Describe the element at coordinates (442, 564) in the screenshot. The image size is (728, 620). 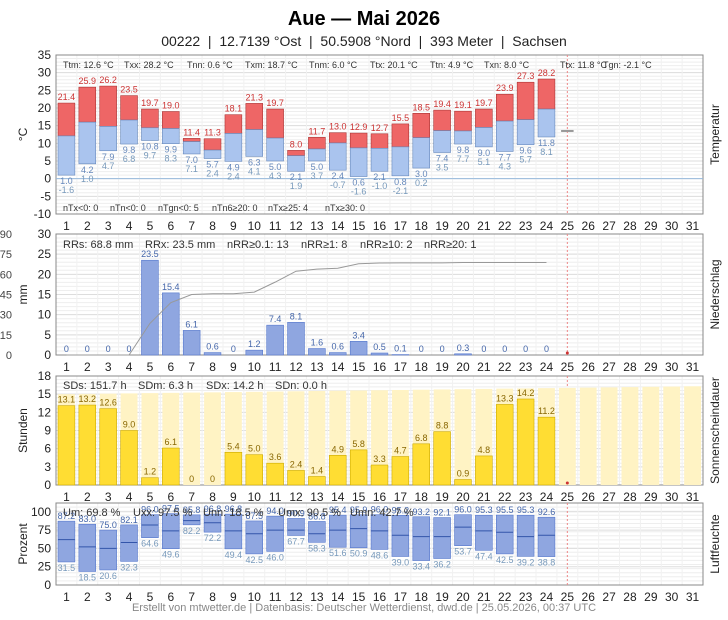
I see `humidity-min-label: 36.2` at that location.